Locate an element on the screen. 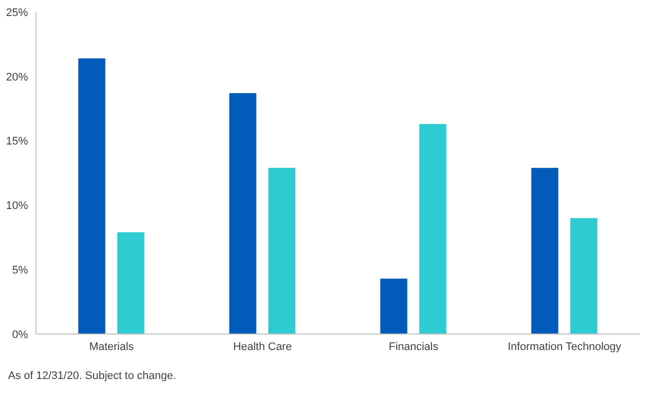 This screenshot has width=652, height=393. y-tick-label: 25% is located at coordinates (17, 12).